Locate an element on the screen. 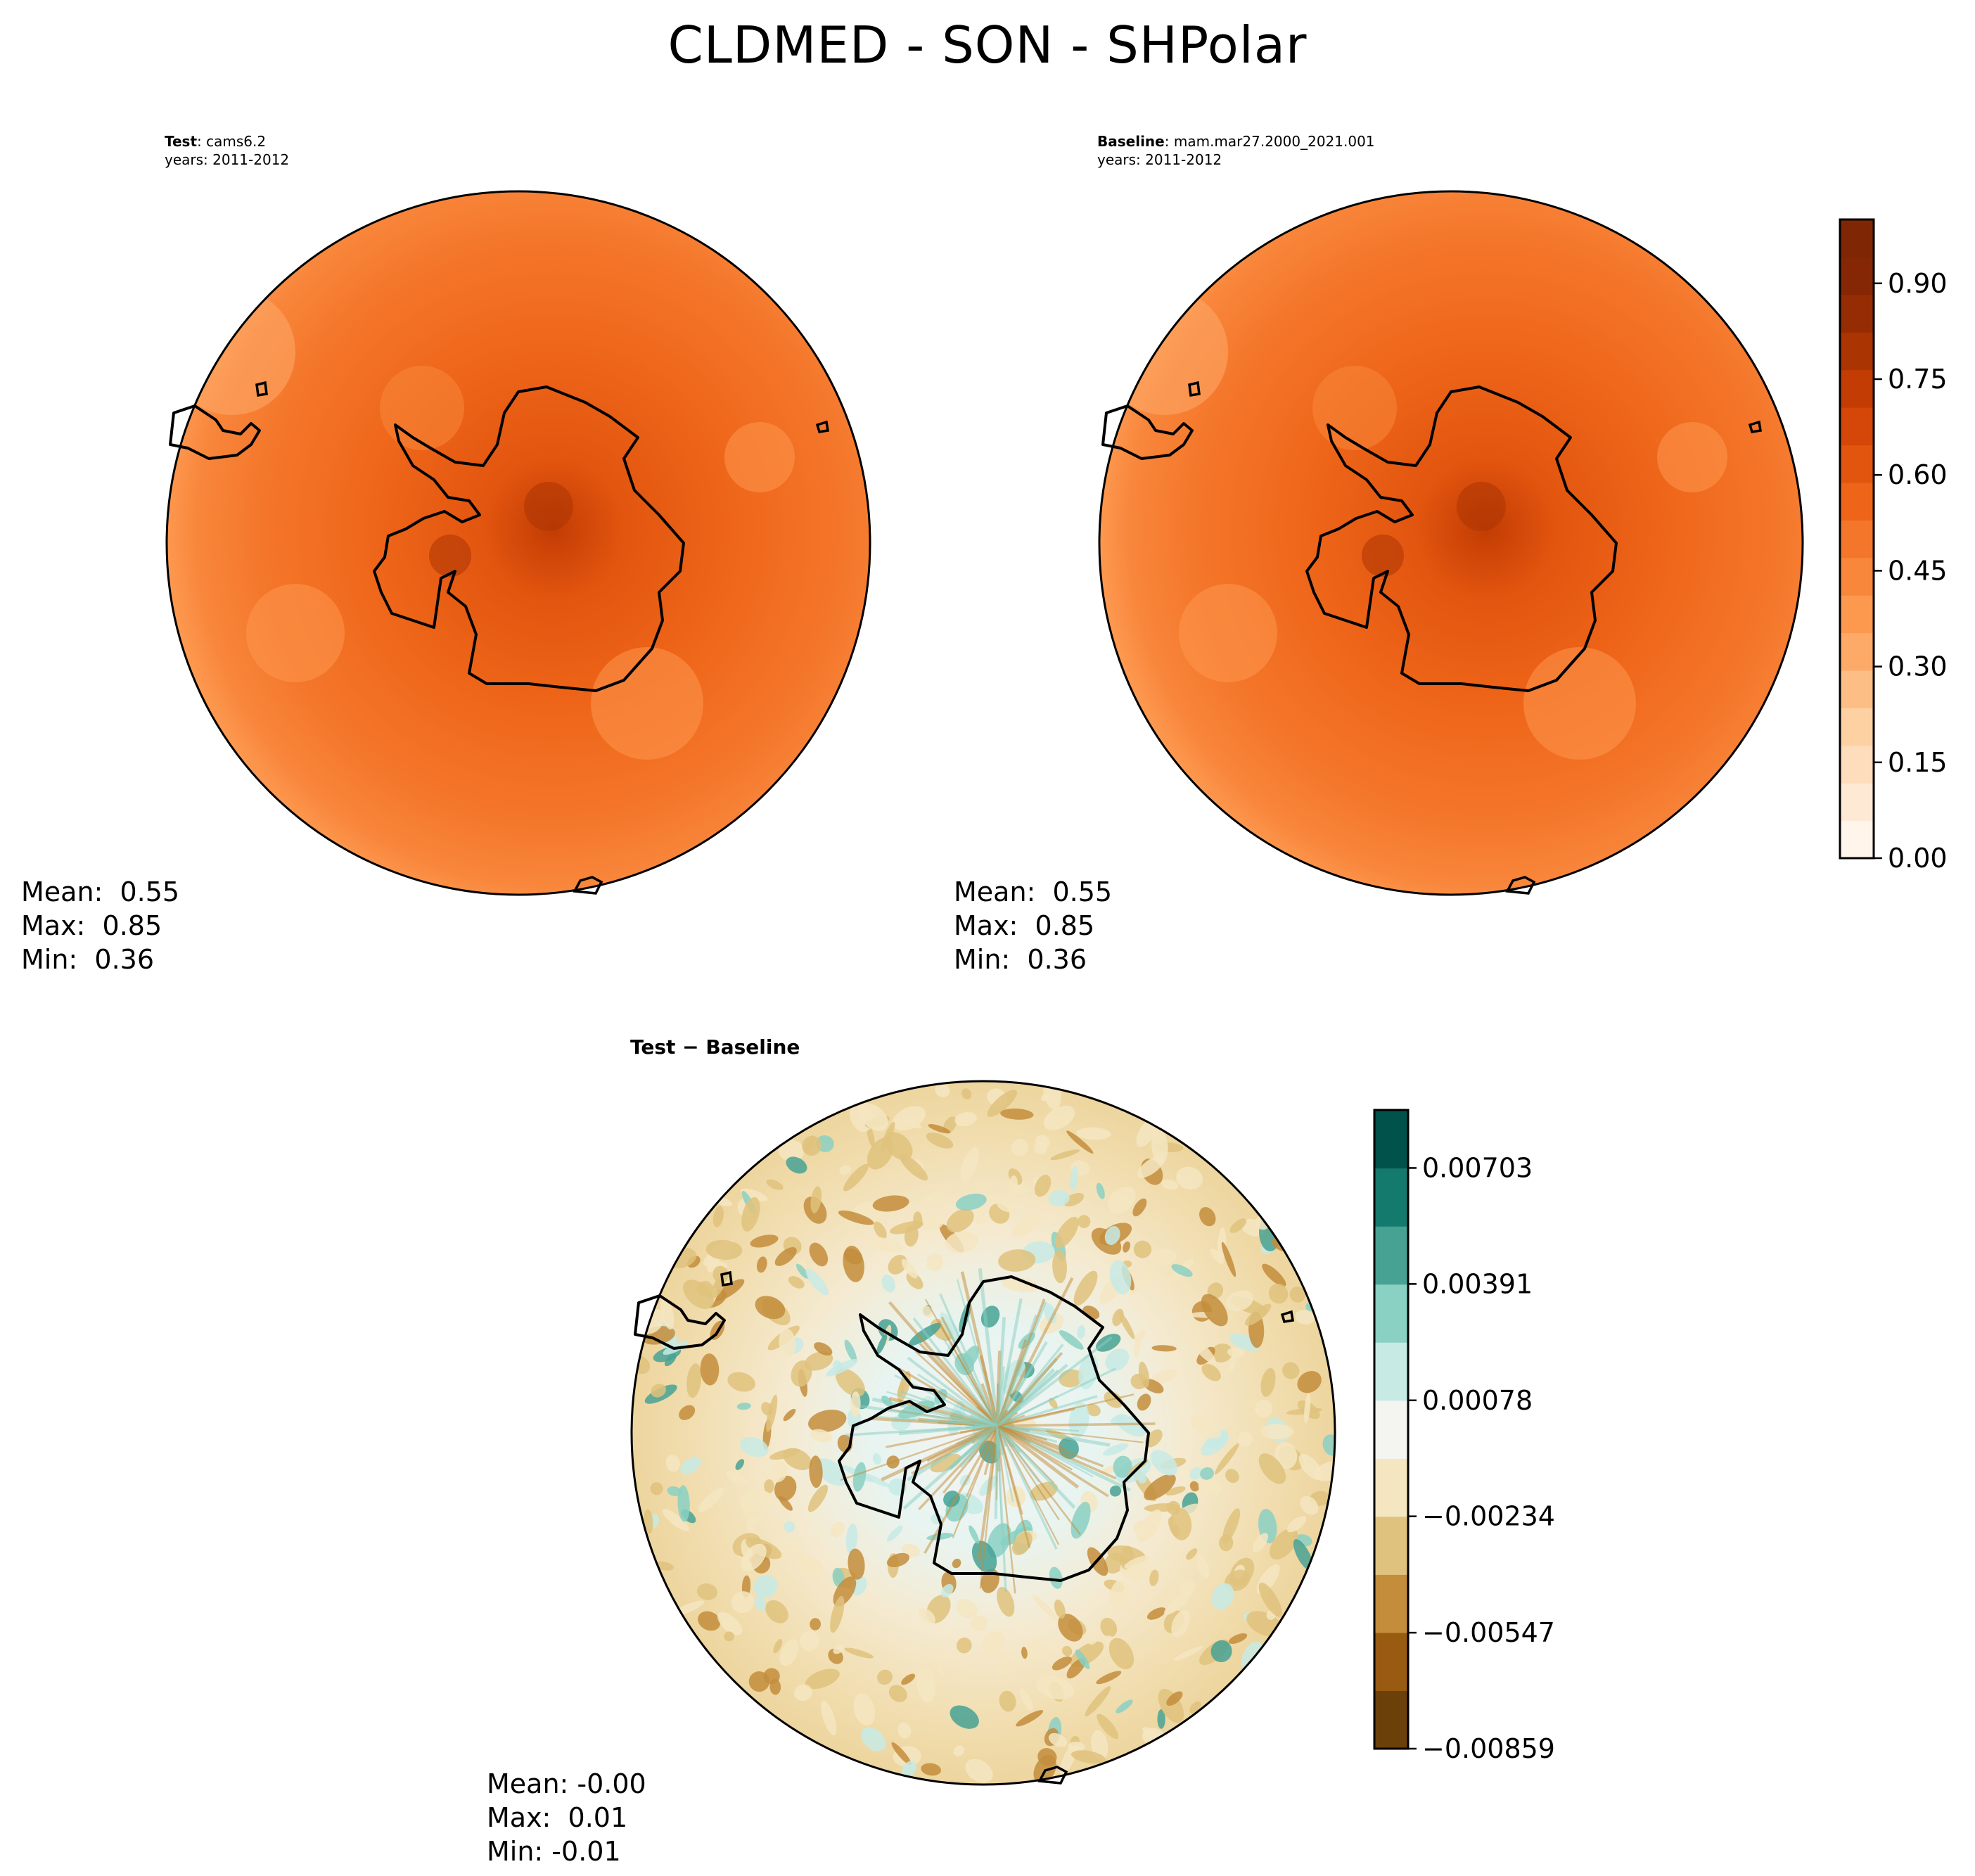  baseline-label-name: mam.mar27.2000_2021.001 is located at coordinates (1274, 141).